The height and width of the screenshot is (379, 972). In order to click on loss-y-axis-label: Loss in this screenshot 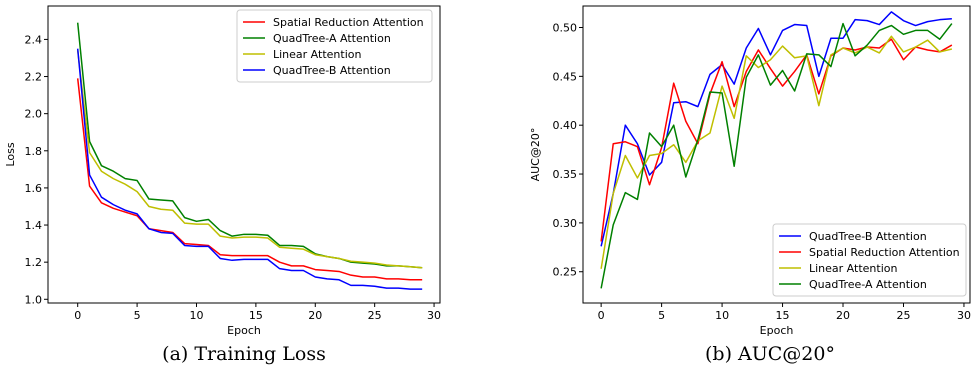, I will do `click(10, 154)`.